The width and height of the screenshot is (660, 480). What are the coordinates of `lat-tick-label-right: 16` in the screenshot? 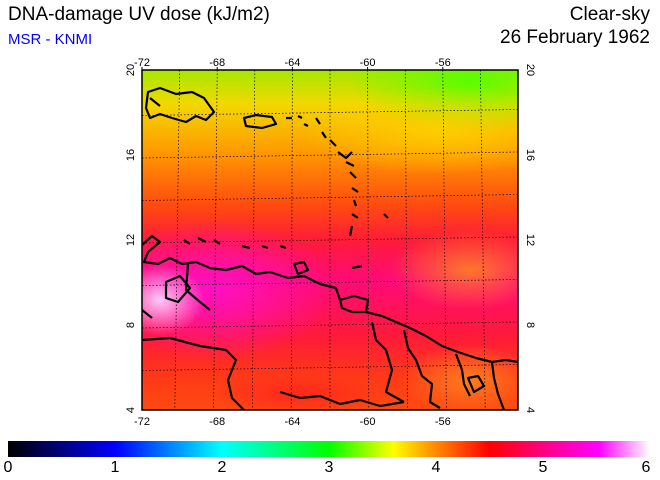 It's located at (530, 155).